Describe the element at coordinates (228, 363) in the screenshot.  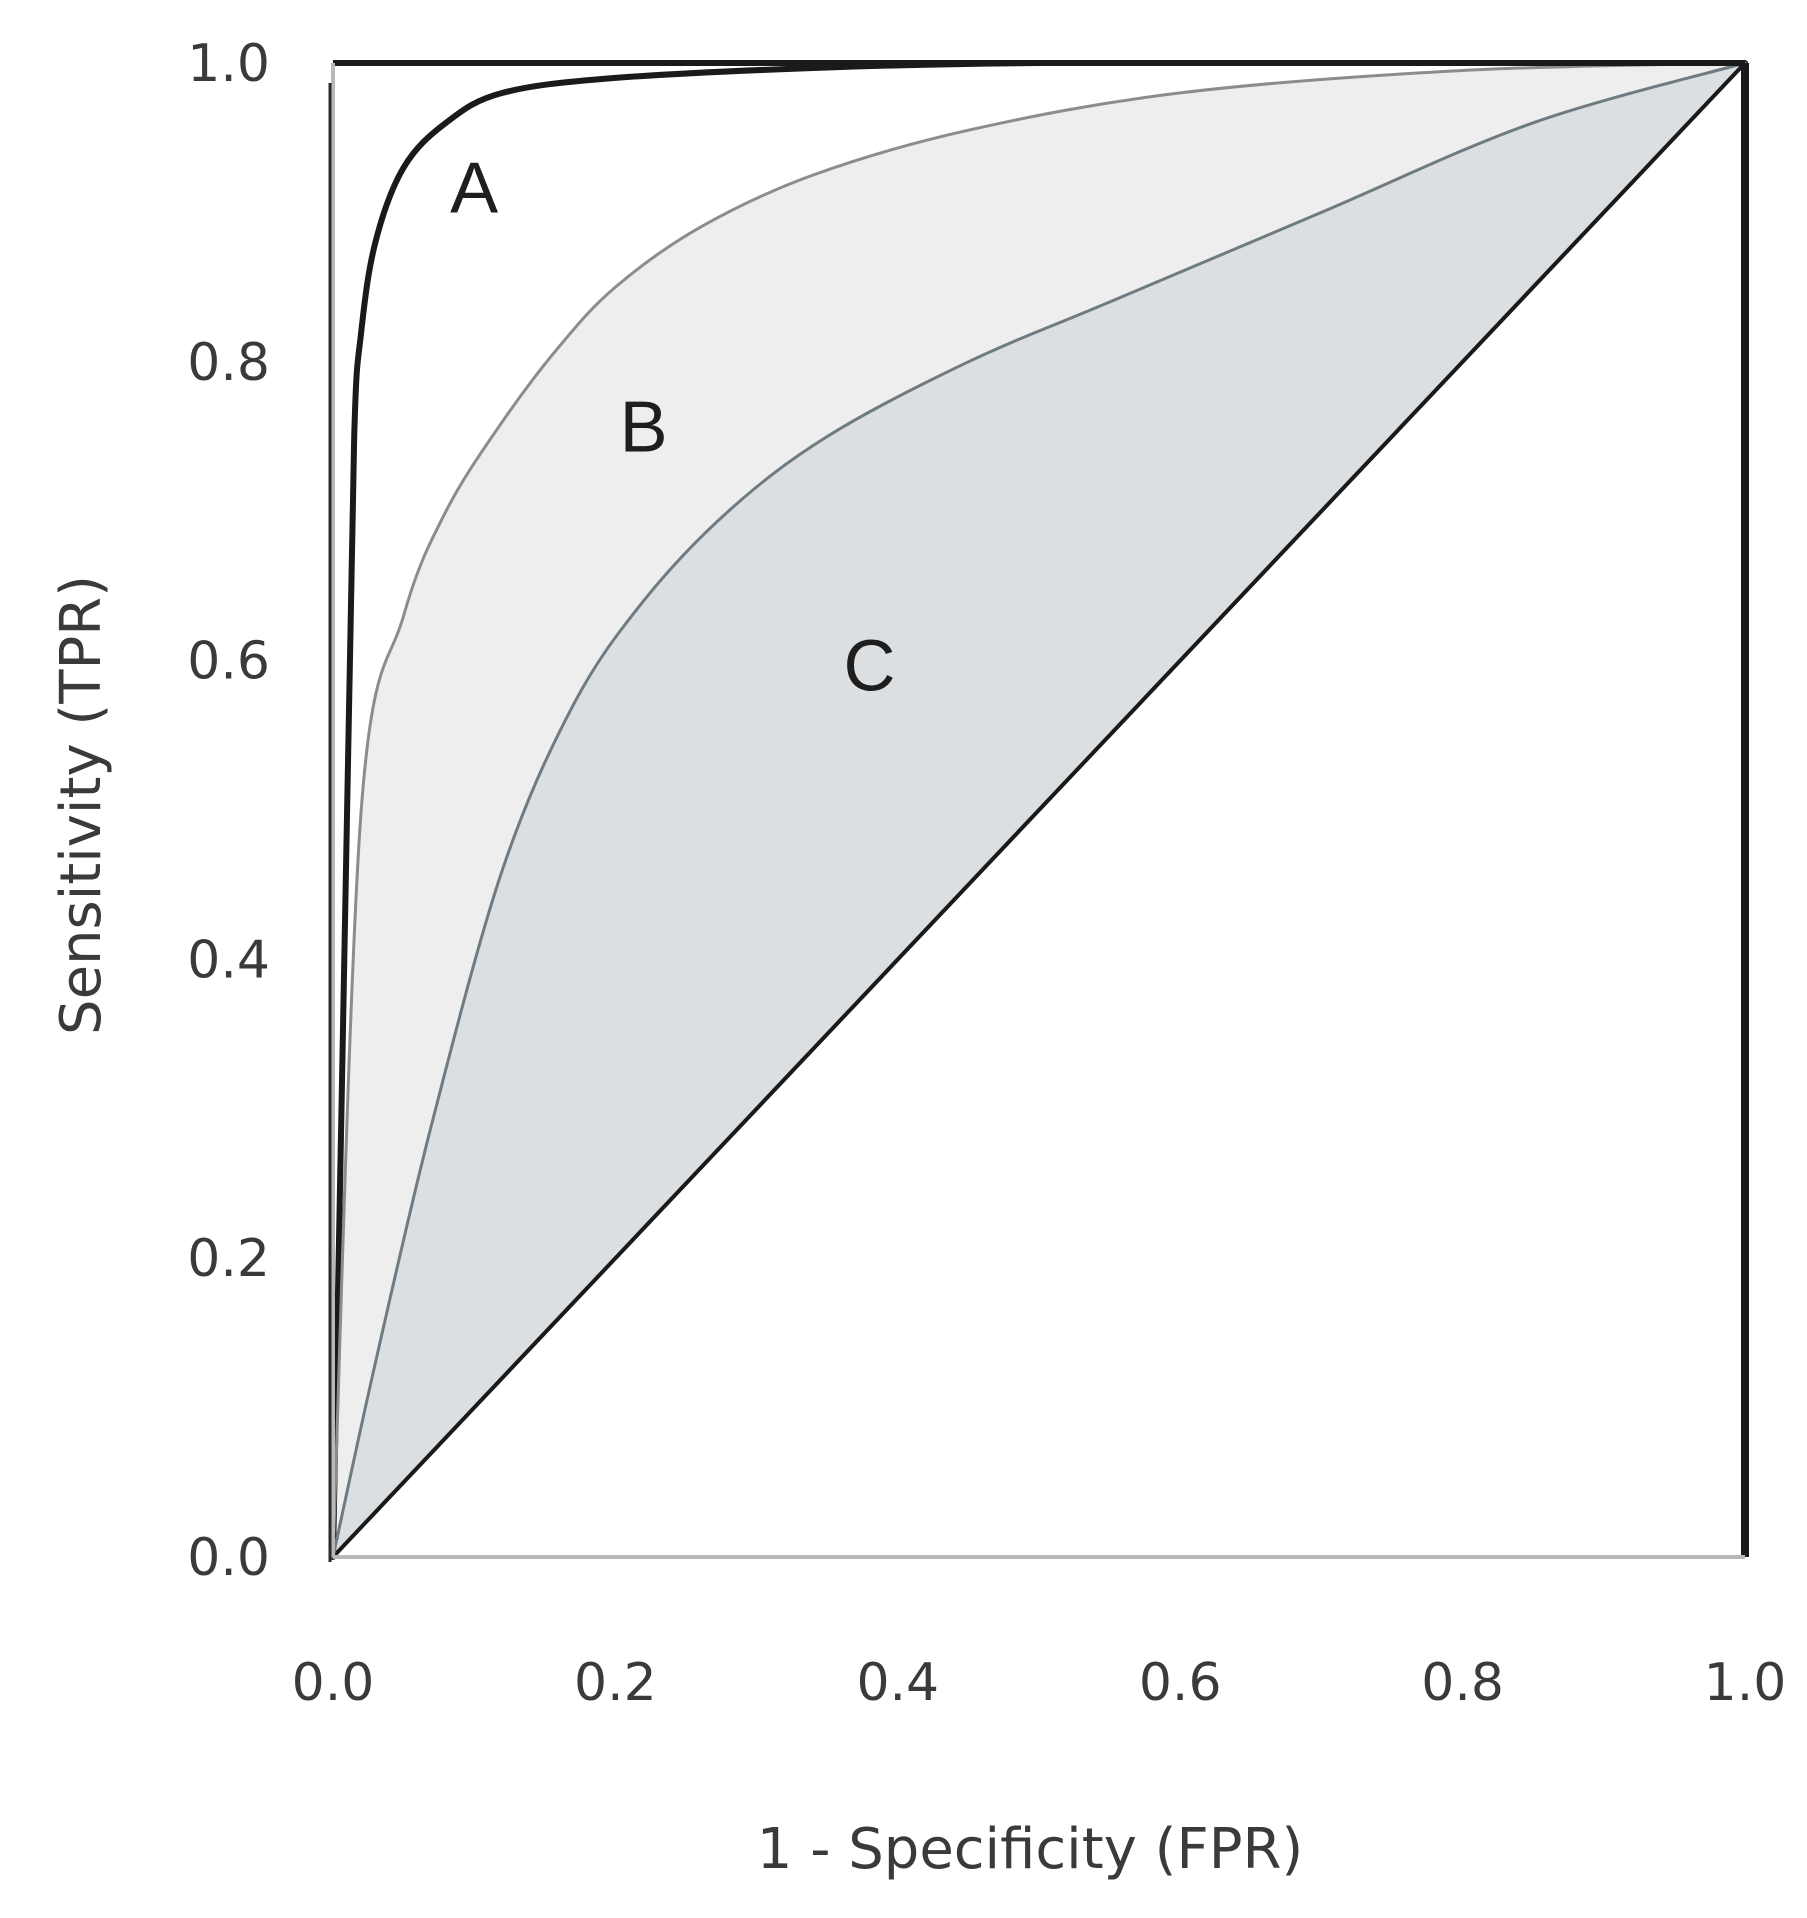
I see `y-tick-label: 0.8` at that location.